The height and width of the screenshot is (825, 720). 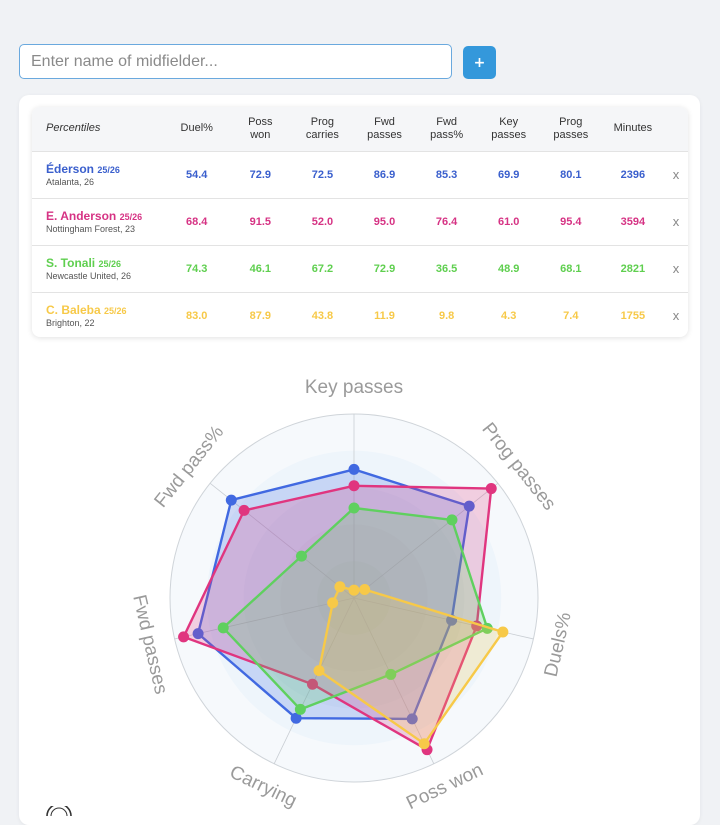 What do you see at coordinates (105, 263) in the screenshot?
I see `player-name: S. Tonali 25/26` at bounding box center [105, 263].